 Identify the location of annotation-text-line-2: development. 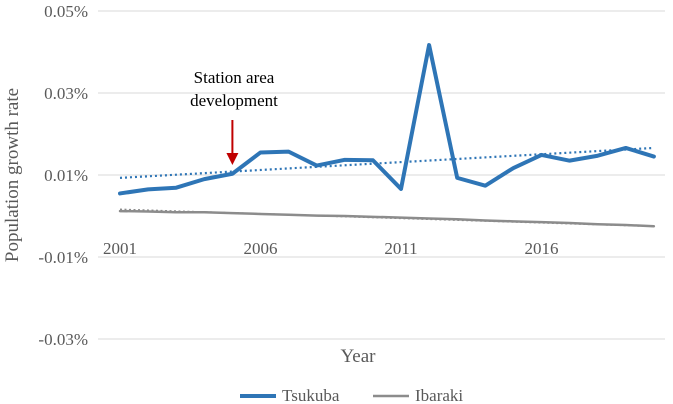
(234, 100).